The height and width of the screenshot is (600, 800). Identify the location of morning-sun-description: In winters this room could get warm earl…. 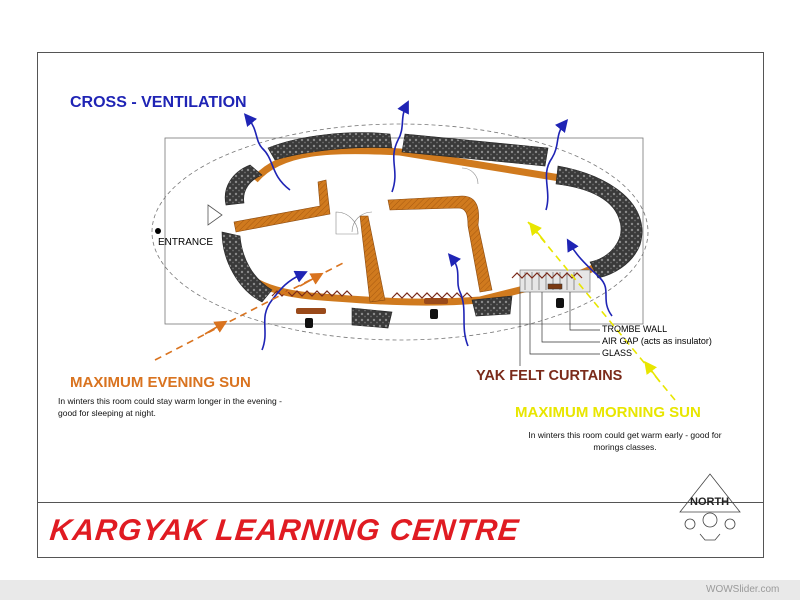
(625, 441).